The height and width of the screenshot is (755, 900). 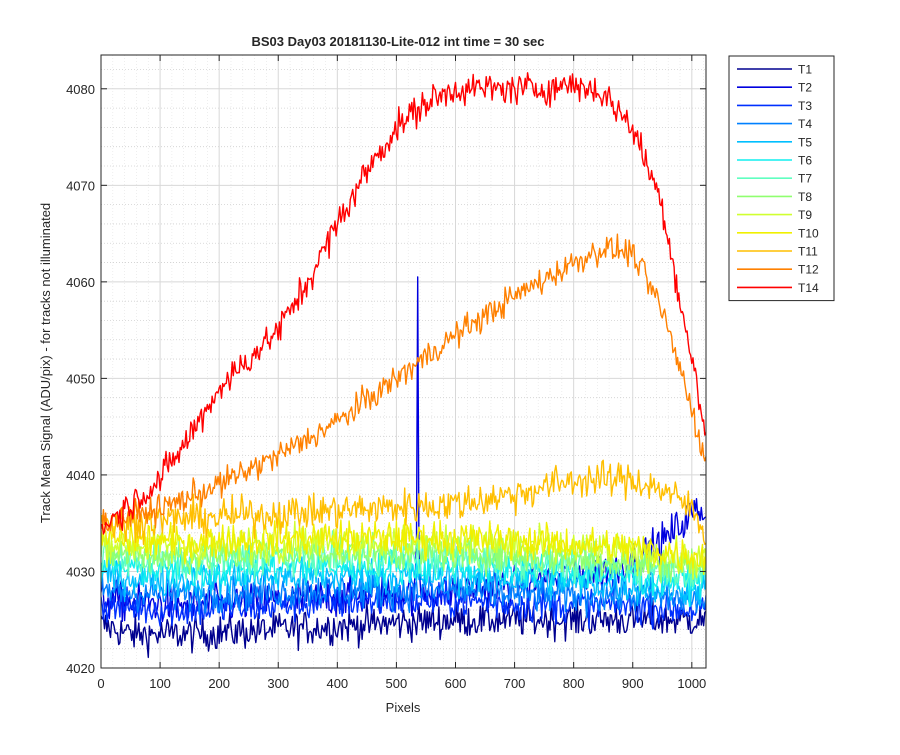 What do you see at coordinates (805, 106) in the screenshot?
I see `legend-label-t3: T3` at bounding box center [805, 106].